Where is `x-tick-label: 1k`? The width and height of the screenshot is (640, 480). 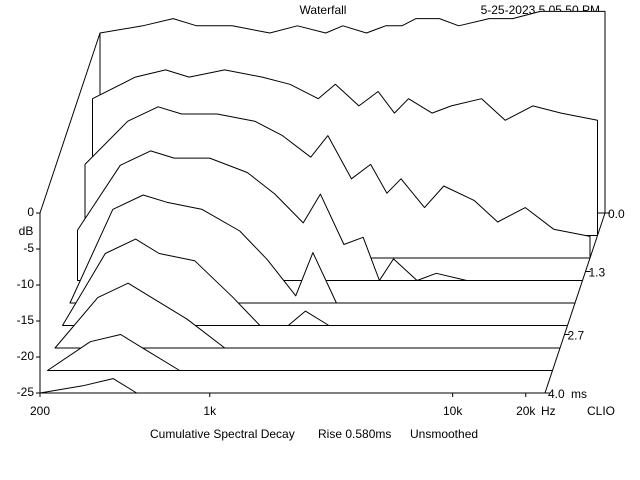 x-tick-label: 1k is located at coordinates (210, 411).